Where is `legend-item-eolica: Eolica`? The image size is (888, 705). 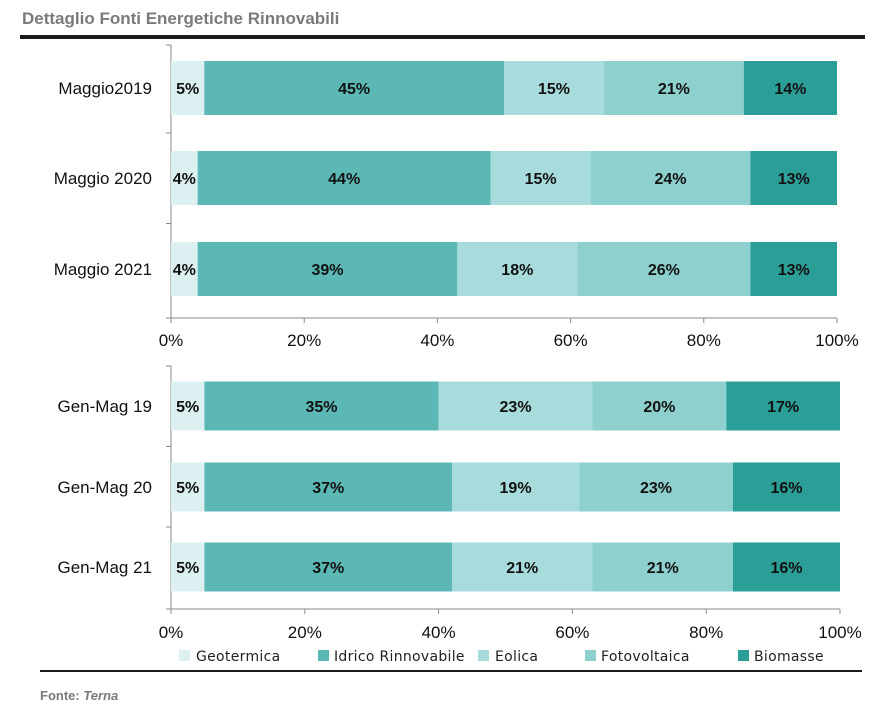 legend-item-eolica: Eolica is located at coordinates (508, 657).